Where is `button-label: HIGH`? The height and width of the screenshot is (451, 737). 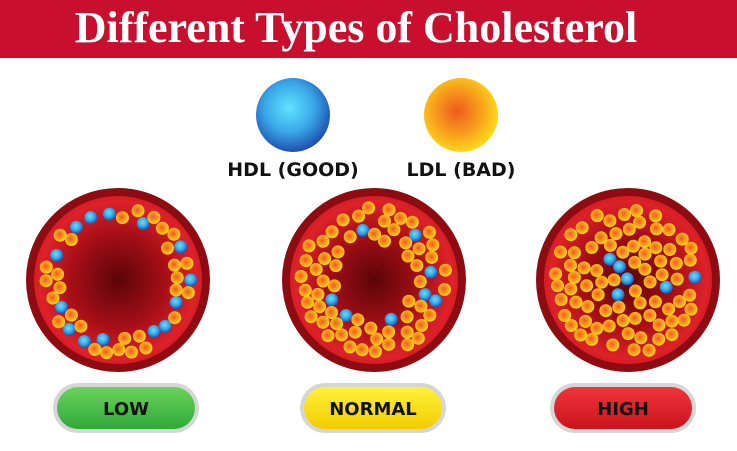
button-label: HIGH is located at coordinates (623, 409).